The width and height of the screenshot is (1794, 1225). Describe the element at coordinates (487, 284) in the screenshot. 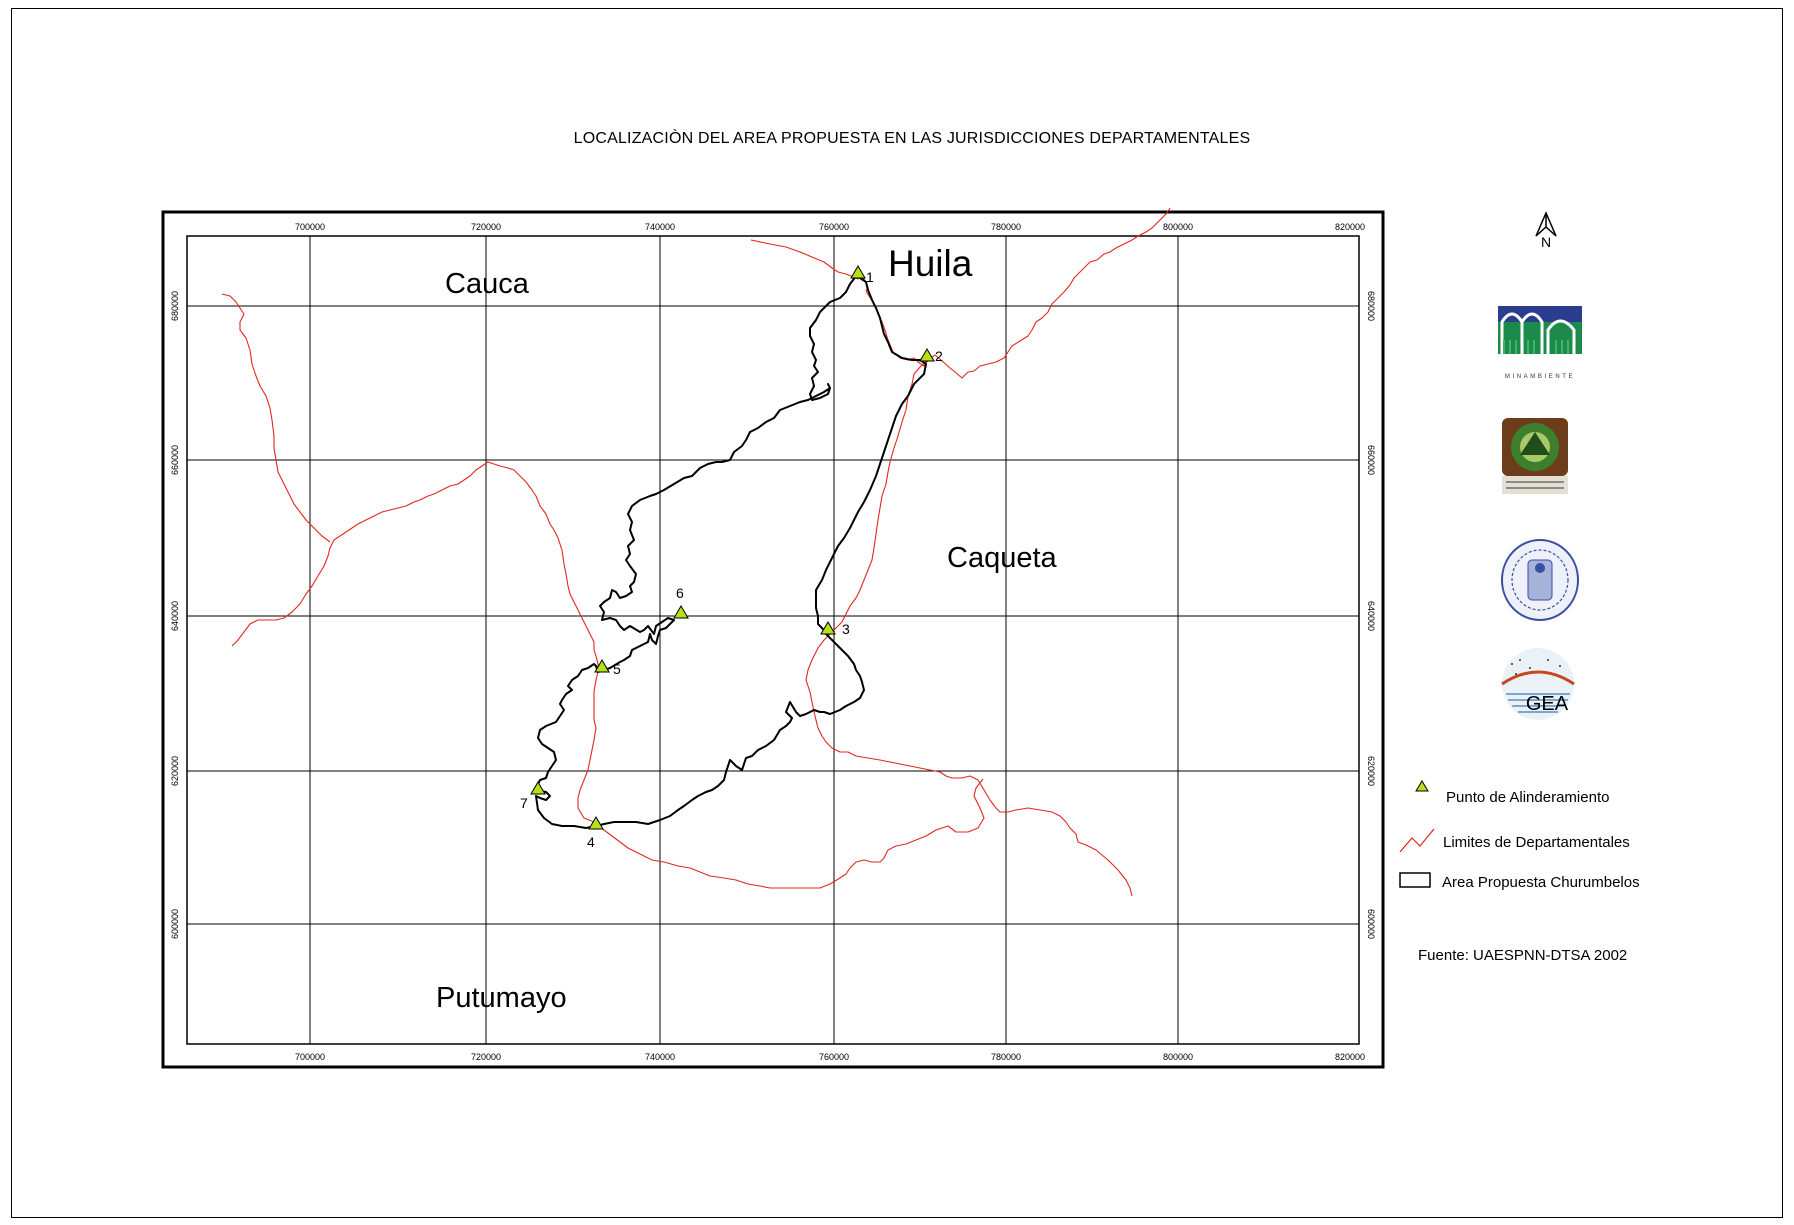

I see `region-label-cauca: Cauca` at that location.